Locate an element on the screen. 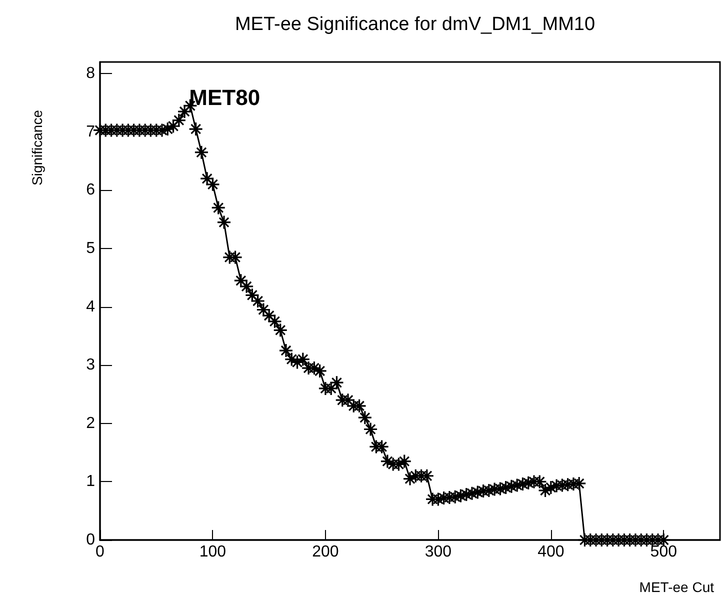 This screenshot has height=603, width=722. y-tick-label: 3 is located at coordinates (91, 365).